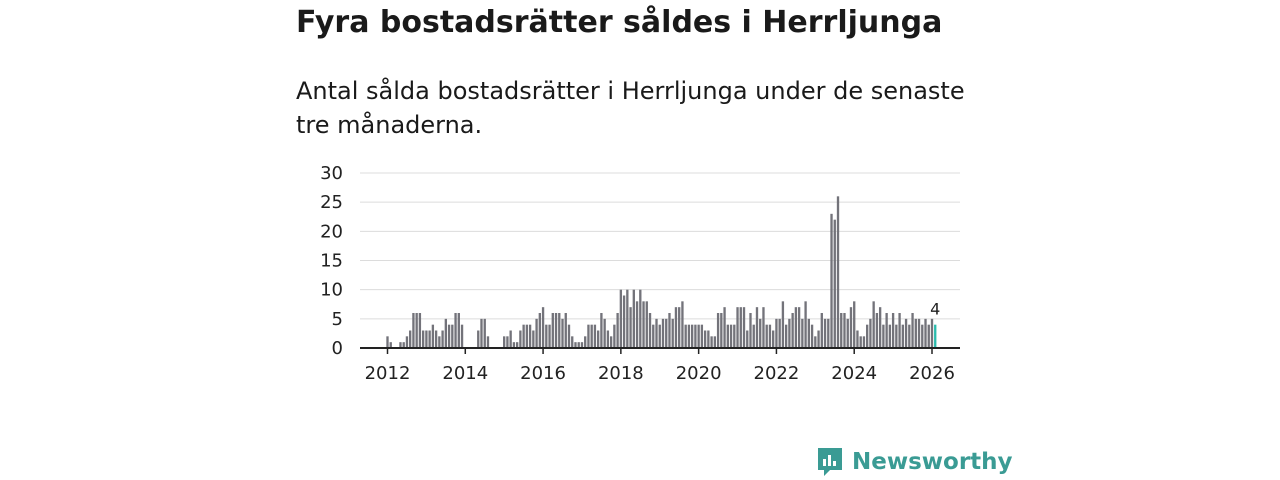  What do you see at coordinates (337, 348) in the screenshot?
I see `y-tick-label: 0` at bounding box center [337, 348].